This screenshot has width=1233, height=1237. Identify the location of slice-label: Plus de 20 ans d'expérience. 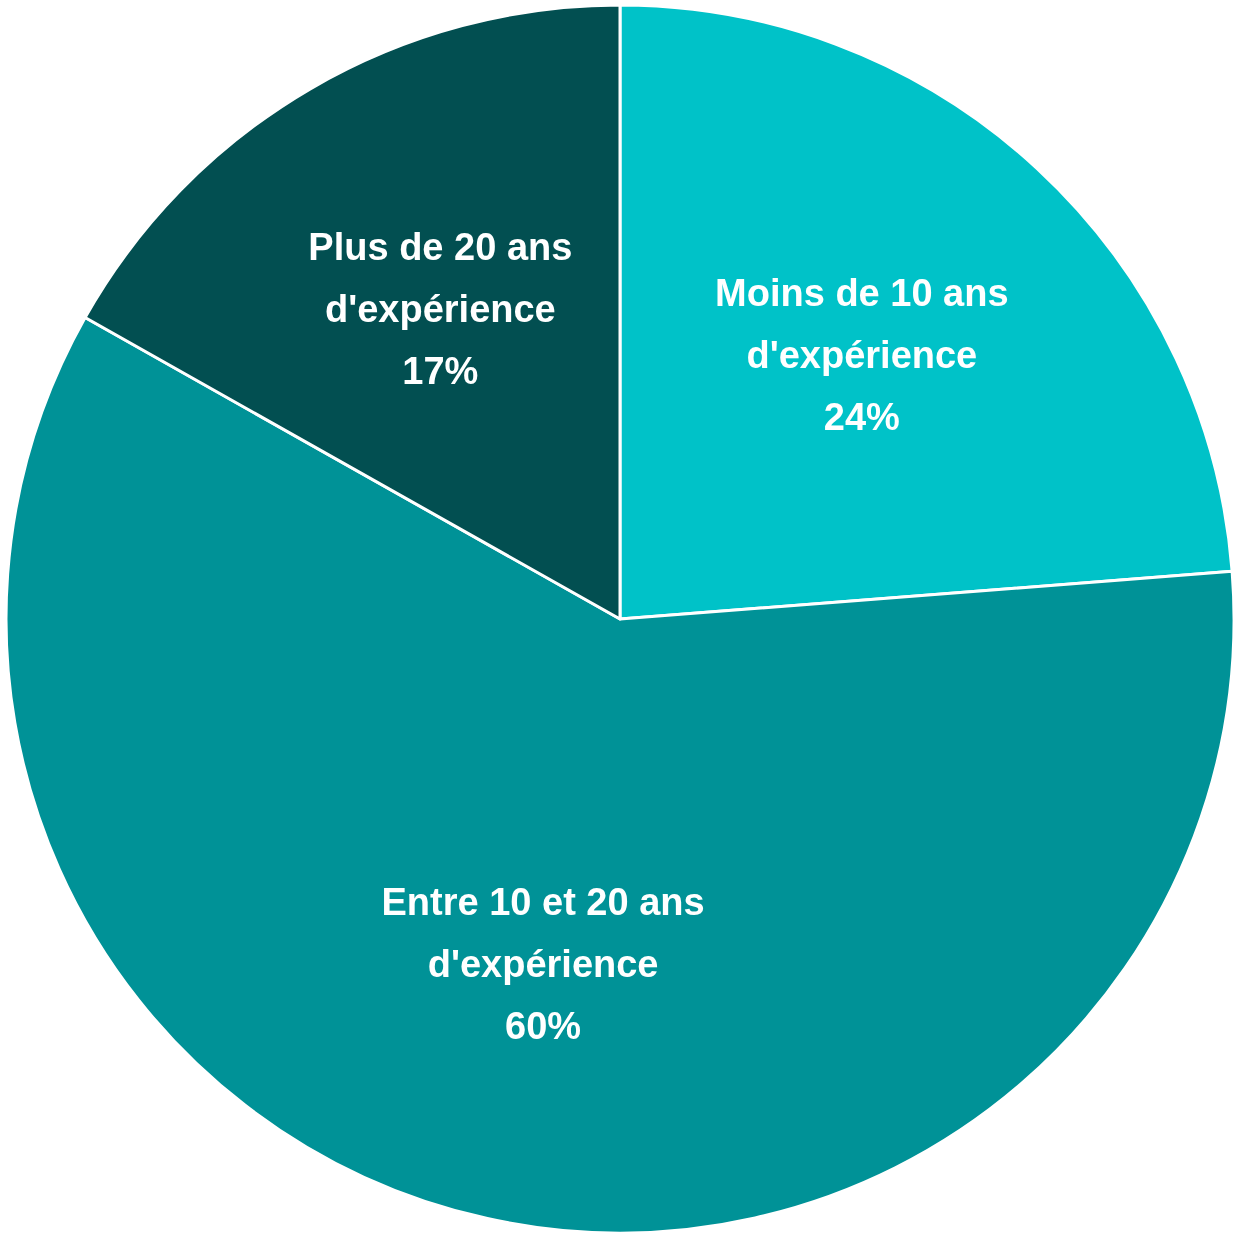
(440, 277).